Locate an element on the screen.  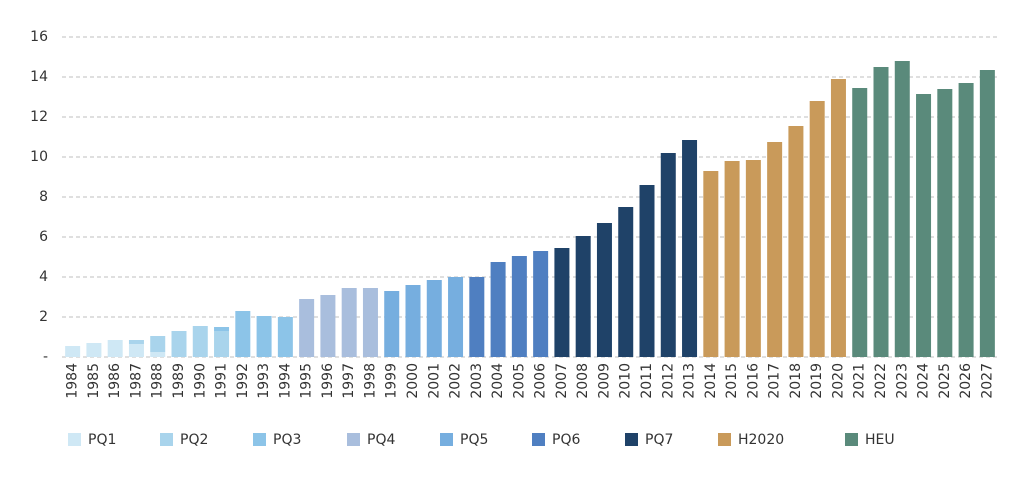
x-tick-label: 1989 is located at coordinates (179, 381).